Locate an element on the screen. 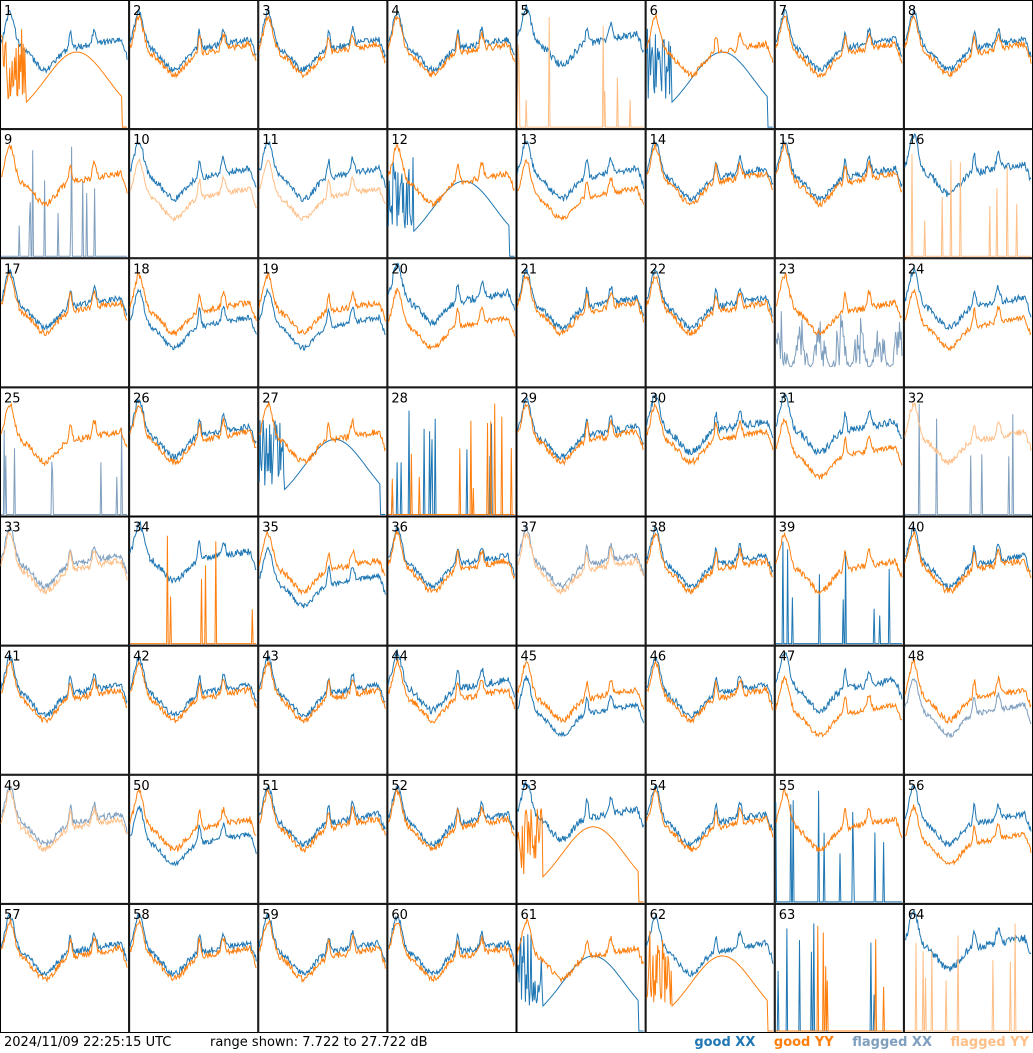 Image resolution: width=1033 pixels, height=1053 pixels. panel-38: 38 is located at coordinates (710, 581).